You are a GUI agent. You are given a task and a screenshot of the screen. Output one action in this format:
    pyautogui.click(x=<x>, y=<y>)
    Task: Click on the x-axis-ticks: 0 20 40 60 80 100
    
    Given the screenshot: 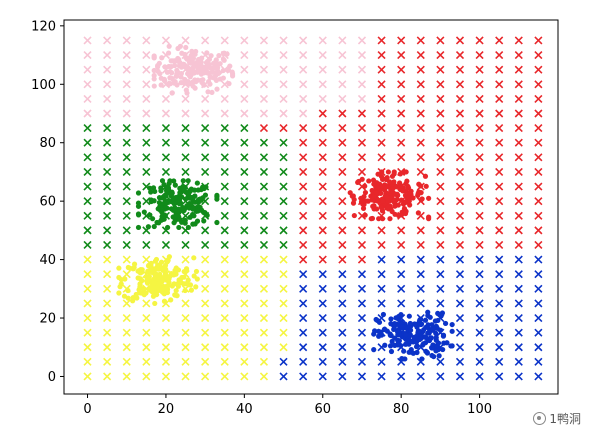 What is the action you would take?
    pyautogui.click(x=287, y=405)
    